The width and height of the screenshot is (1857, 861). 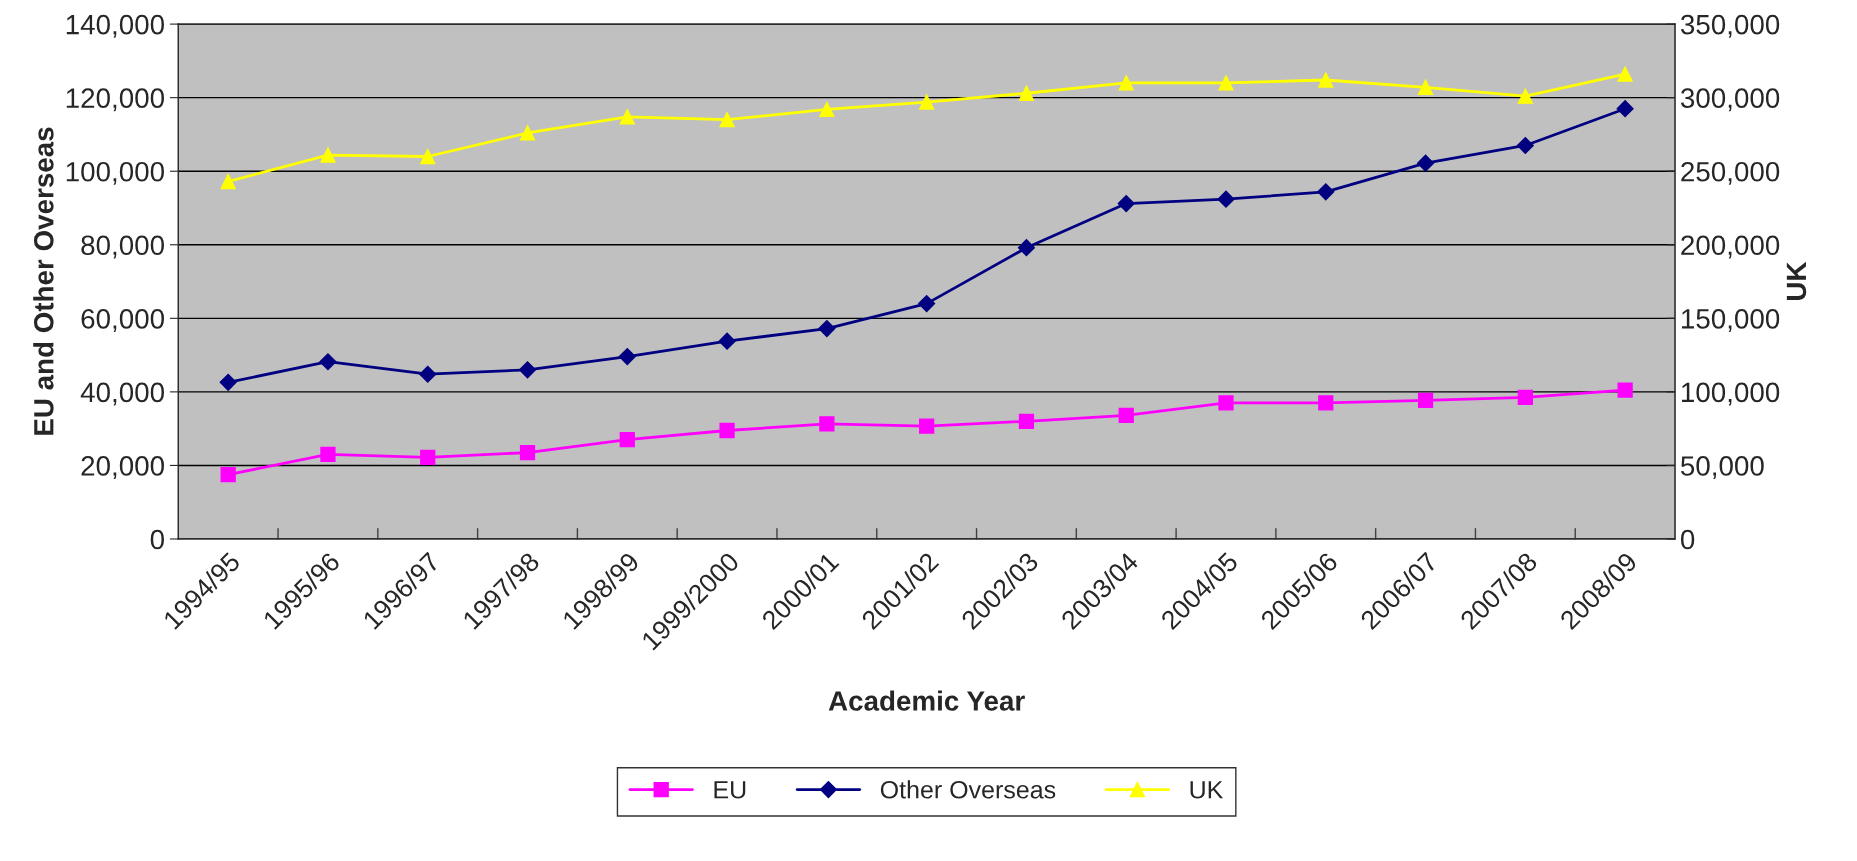 What do you see at coordinates (1722, 468) in the screenshot?
I see `y2-tick-label: 50,000` at bounding box center [1722, 468].